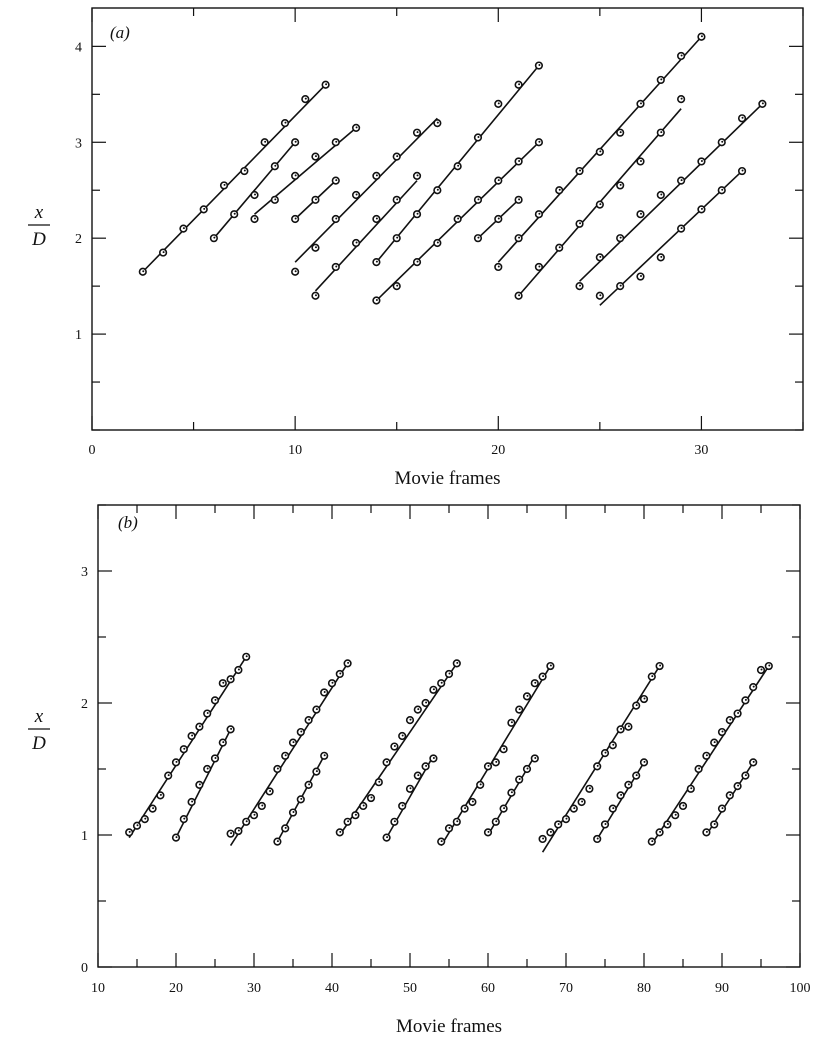 The image size is (828, 1044). Describe the element at coordinates (38, 239) in the screenshot. I see `y-axis-label-denominator: D` at that location.